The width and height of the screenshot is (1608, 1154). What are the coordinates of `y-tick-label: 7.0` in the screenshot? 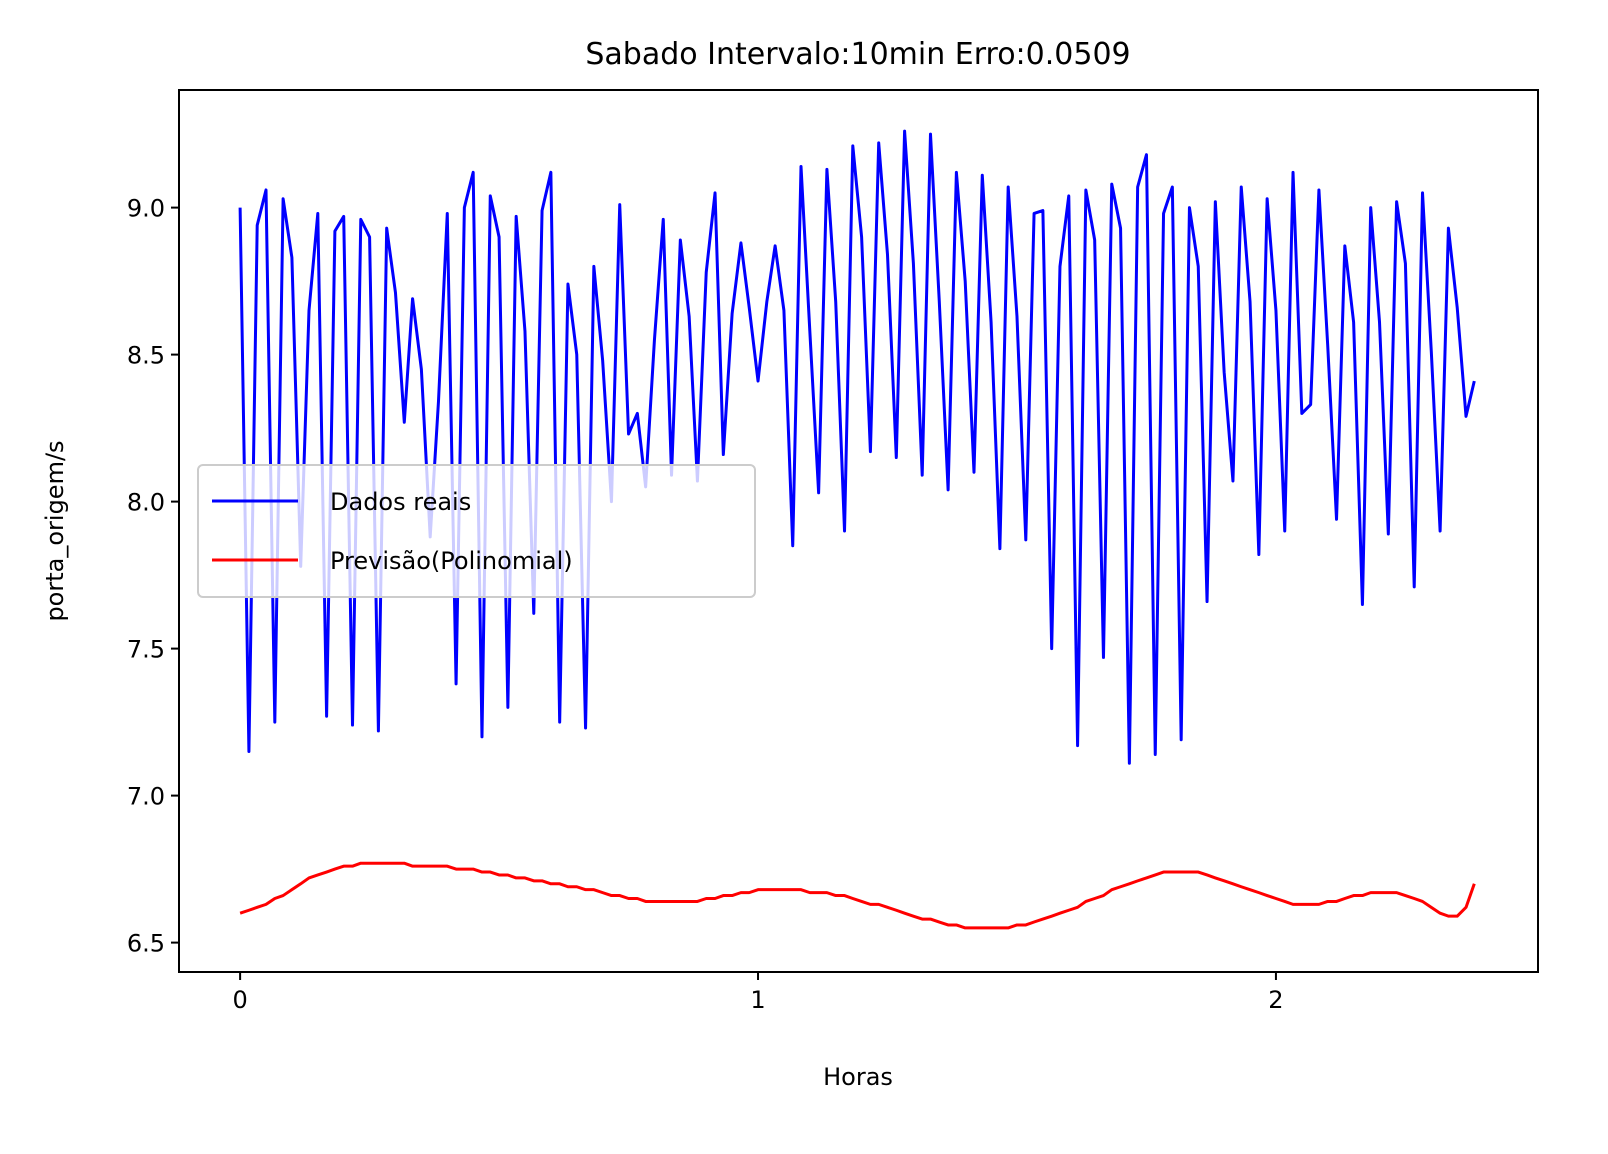 It's located at (146, 797).